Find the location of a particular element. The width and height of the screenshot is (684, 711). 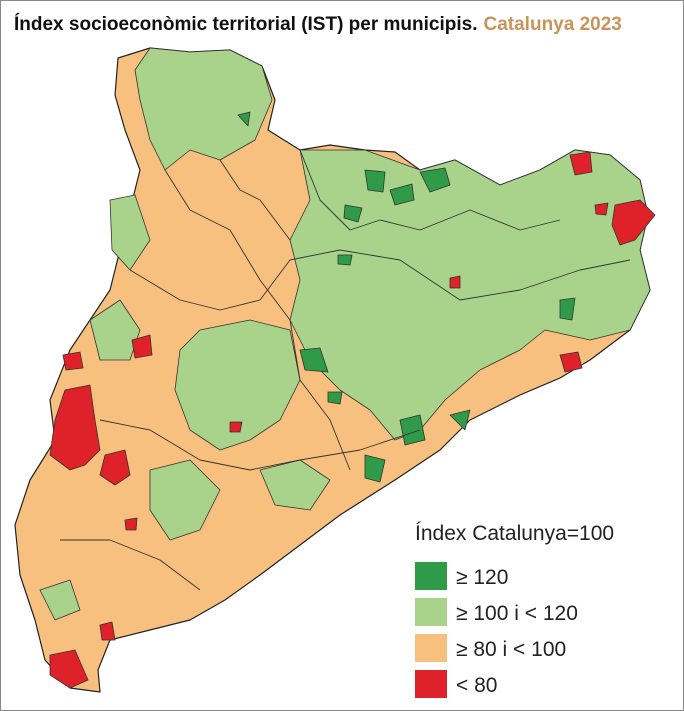

legend-label: < 80 is located at coordinates (476, 685).